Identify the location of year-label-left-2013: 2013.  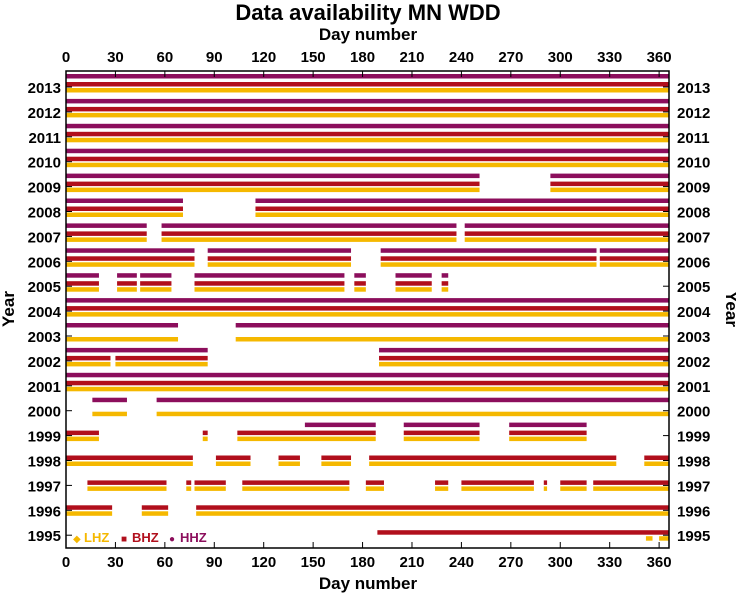
(44, 88).